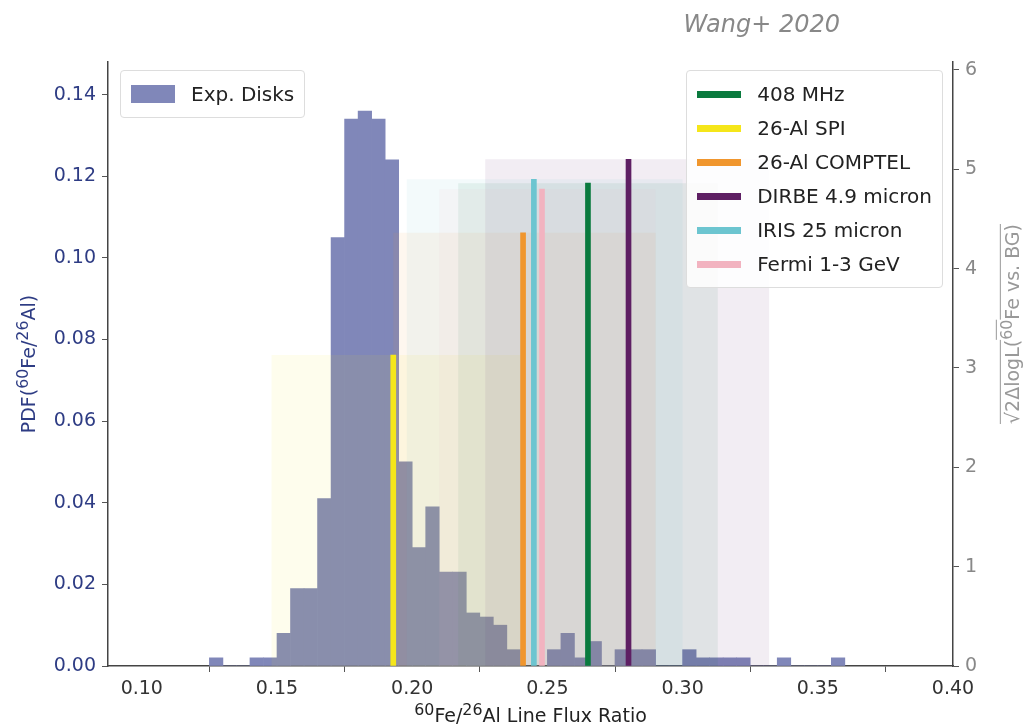 The height and width of the screenshot is (728, 1030). Describe the element at coordinates (761, 24) in the screenshot. I see `text: Wang+ 2020` at that location.